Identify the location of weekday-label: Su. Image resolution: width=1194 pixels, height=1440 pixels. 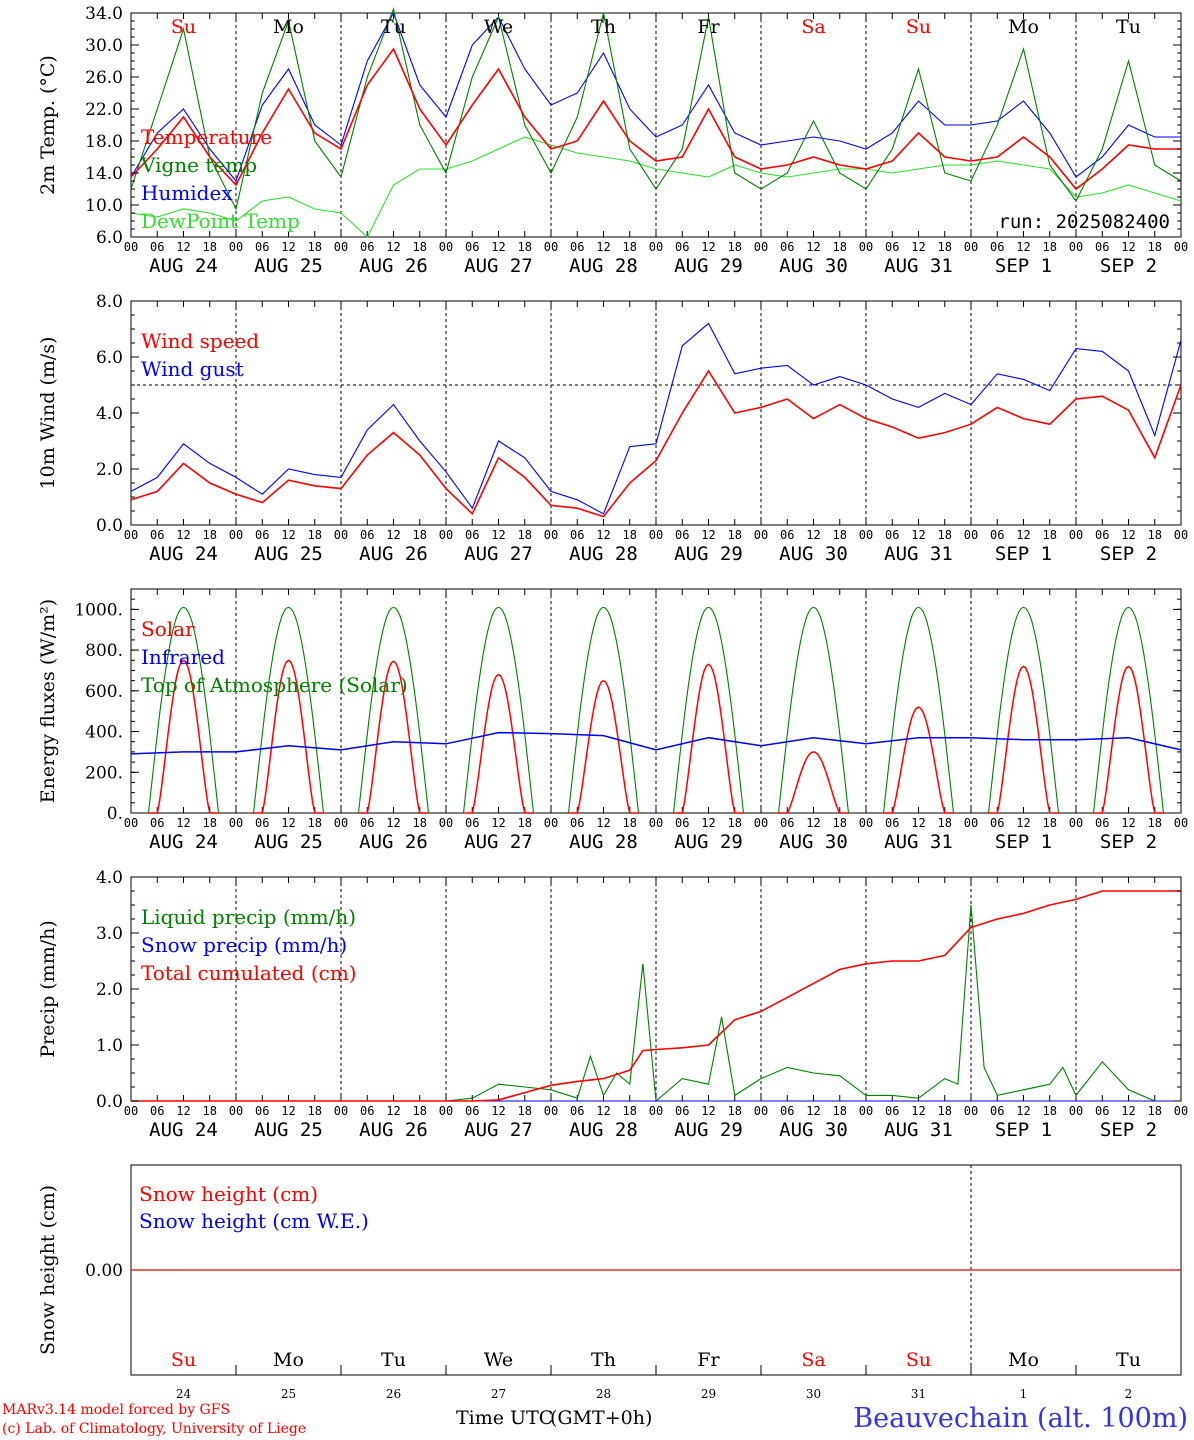
(183, 27).